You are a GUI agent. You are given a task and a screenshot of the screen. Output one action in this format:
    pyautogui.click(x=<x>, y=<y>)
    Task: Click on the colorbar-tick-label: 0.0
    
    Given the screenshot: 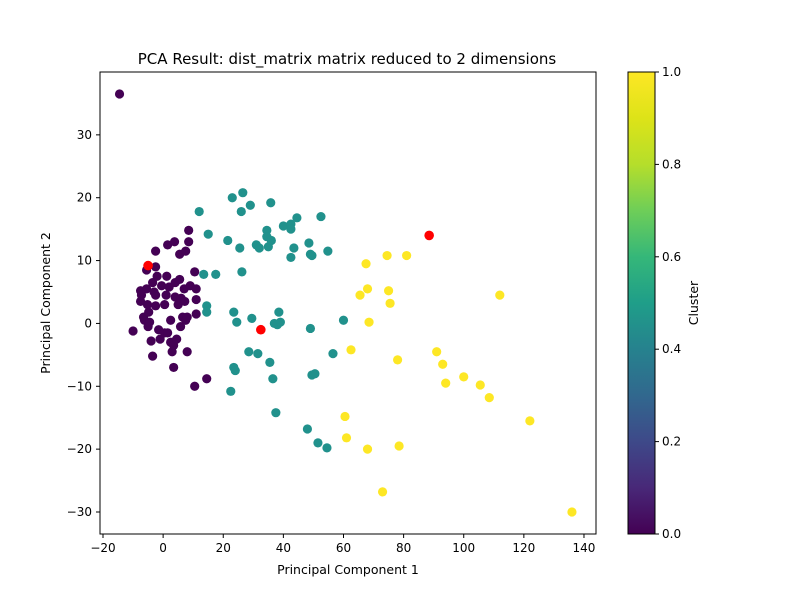 What is the action you would take?
    pyautogui.click(x=671, y=534)
    